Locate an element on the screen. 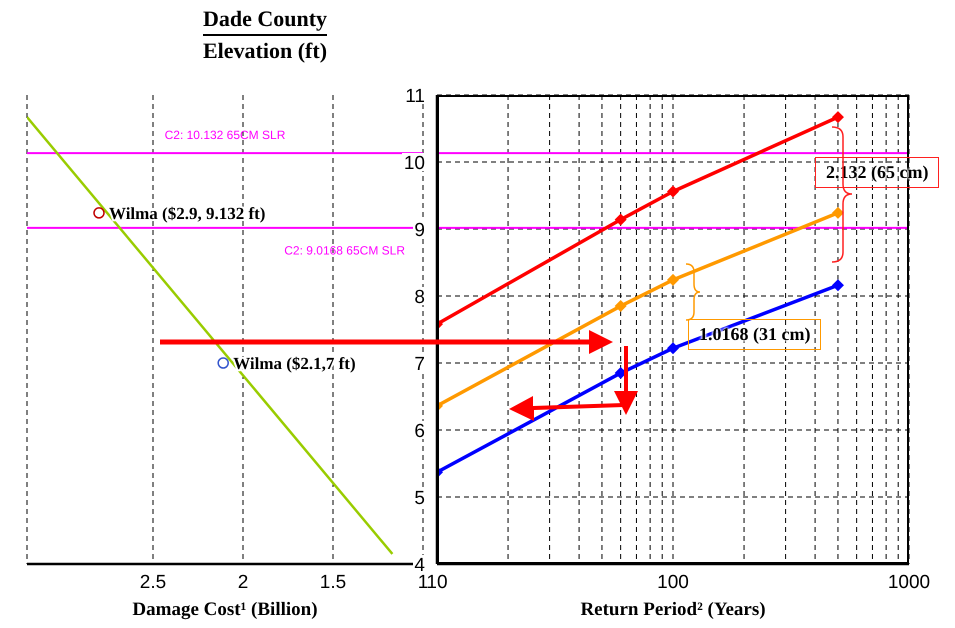  x-tick-label: 2.5 is located at coordinates (153, 582).